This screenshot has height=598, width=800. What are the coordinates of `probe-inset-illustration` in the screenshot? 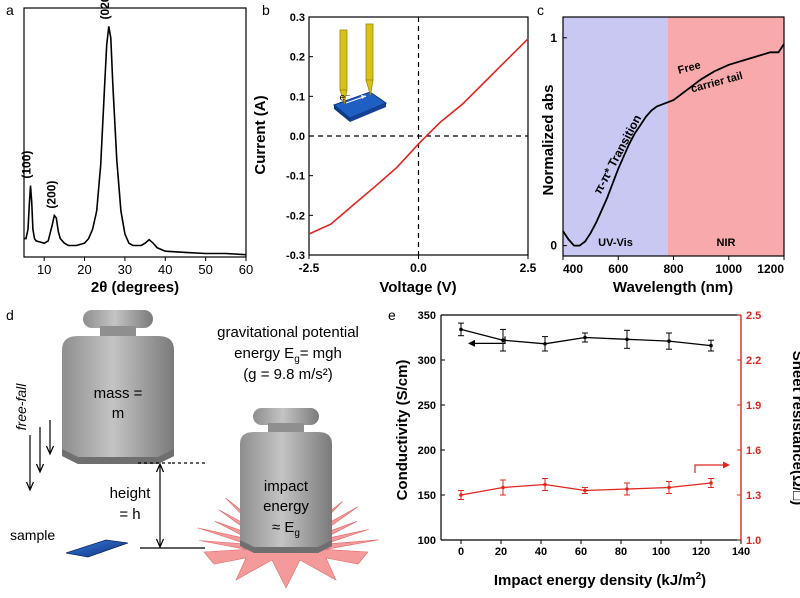 It's located at (360, 72).